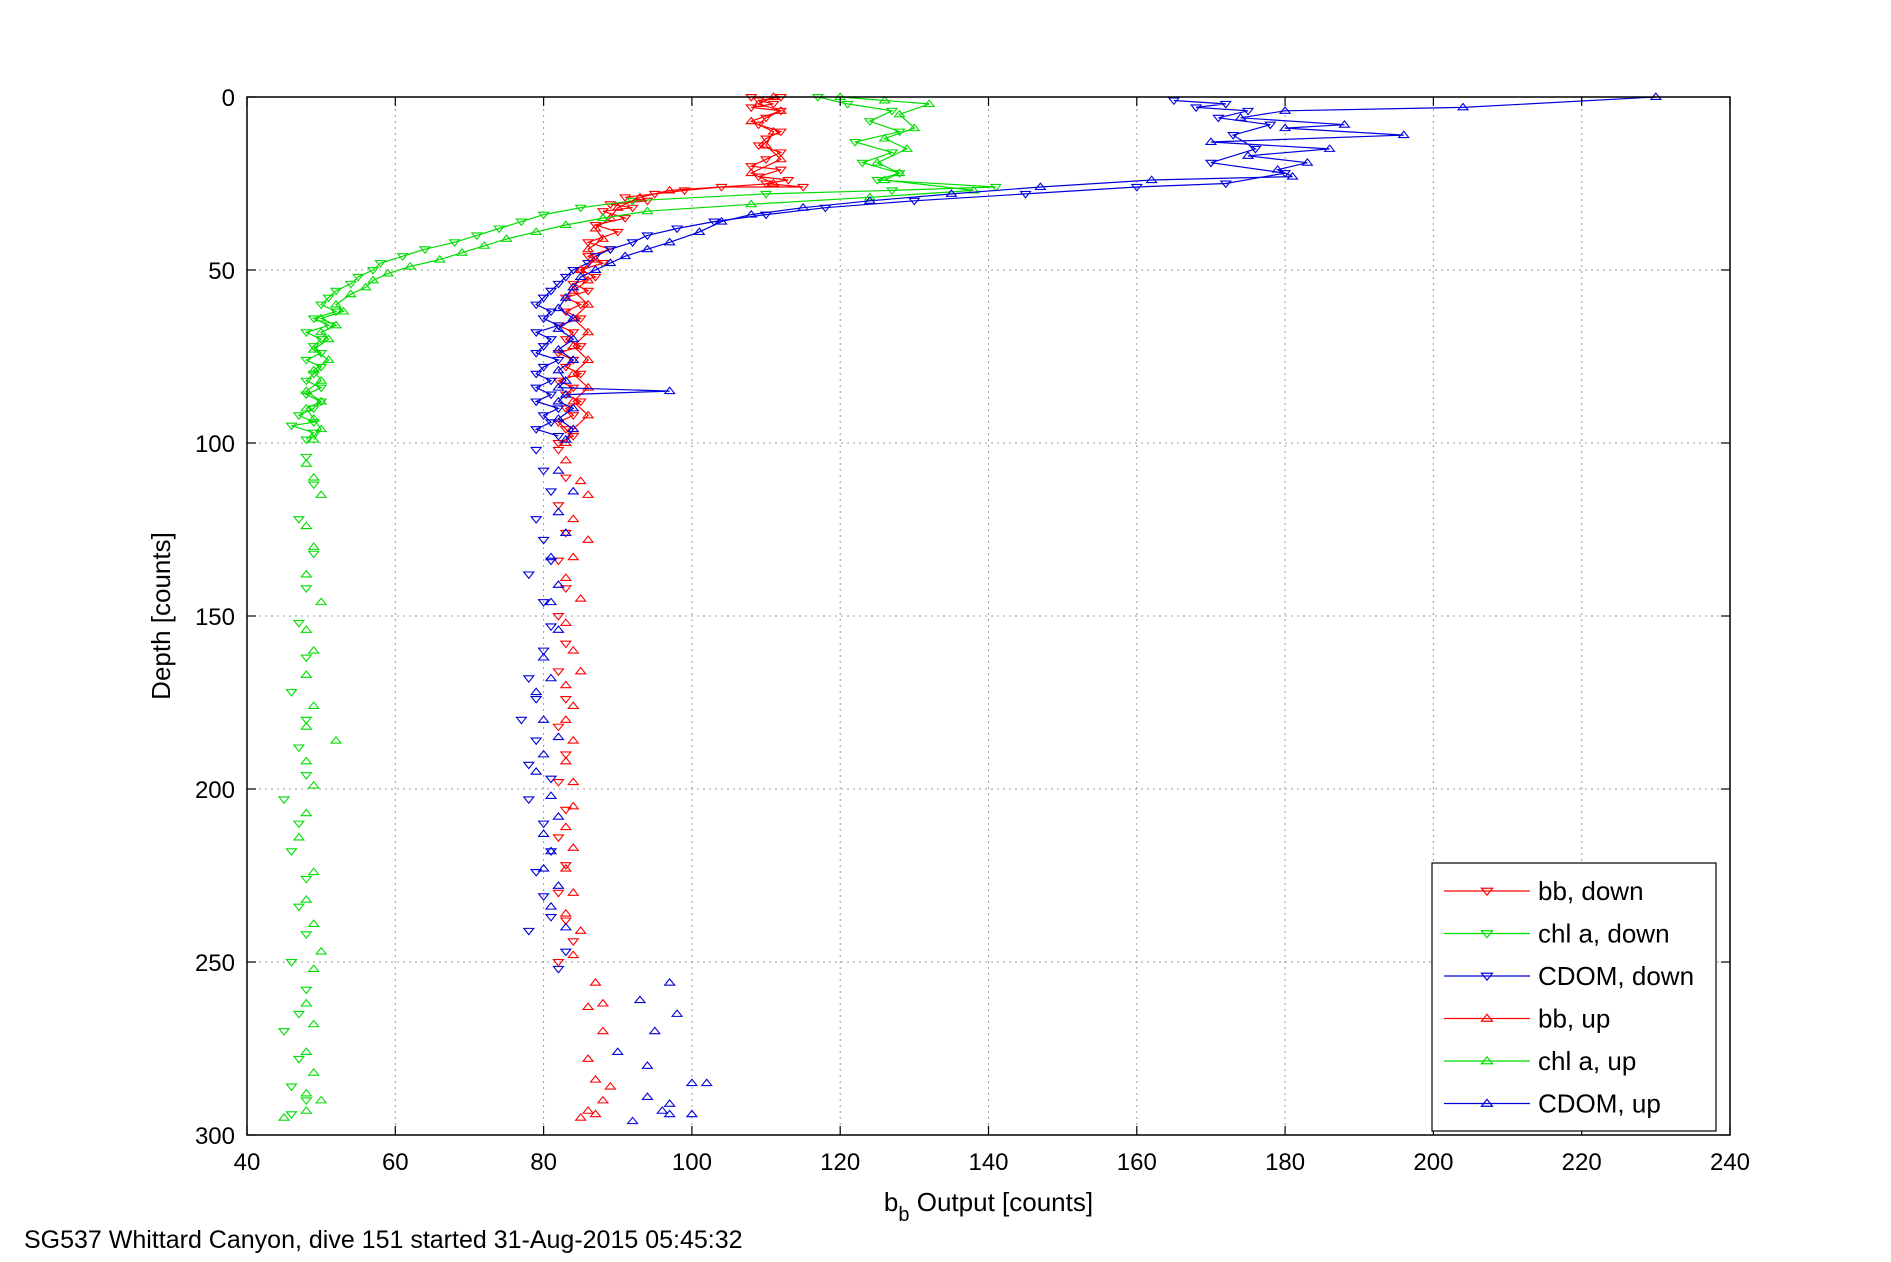  I want to click on legend-label: bb, down, so click(1591, 891).